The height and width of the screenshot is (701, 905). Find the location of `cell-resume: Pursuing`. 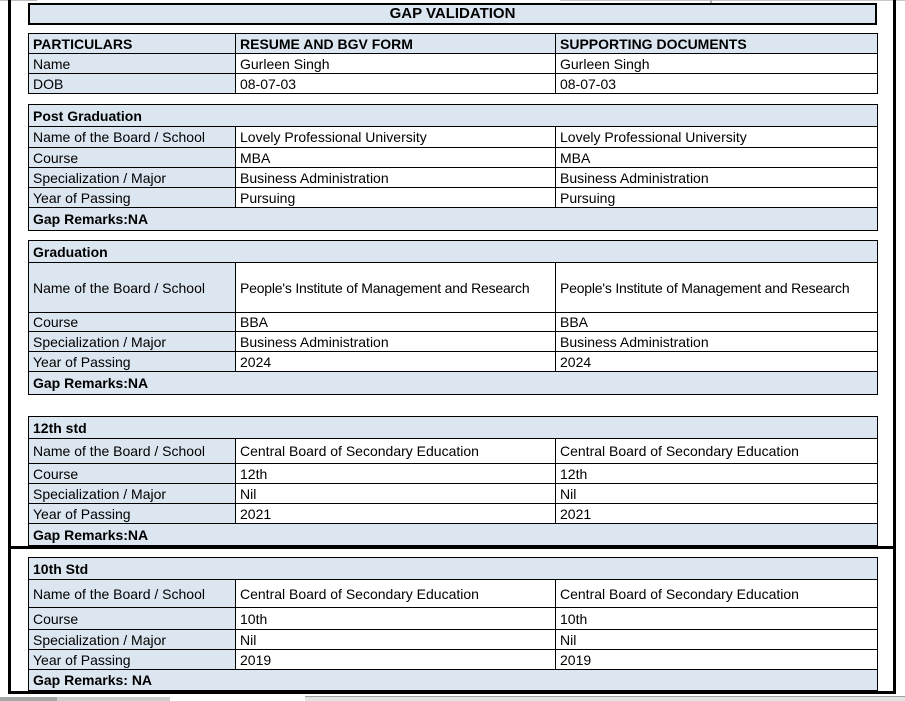

cell-resume: Pursuing is located at coordinates (395, 197).